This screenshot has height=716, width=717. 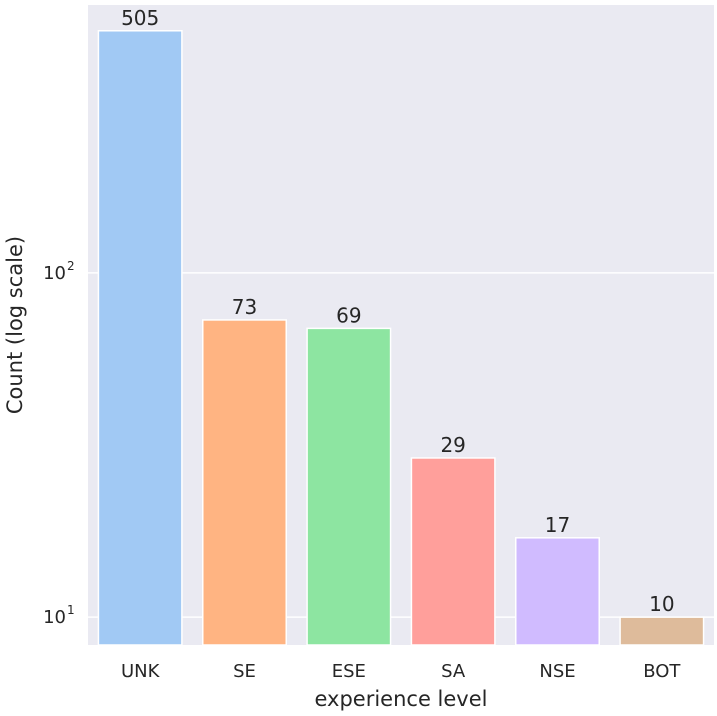 What do you see at coordinates (71, 266) in the screenshot?
I see `y-tick-exponent: 2` at bounding box center [71, 266].